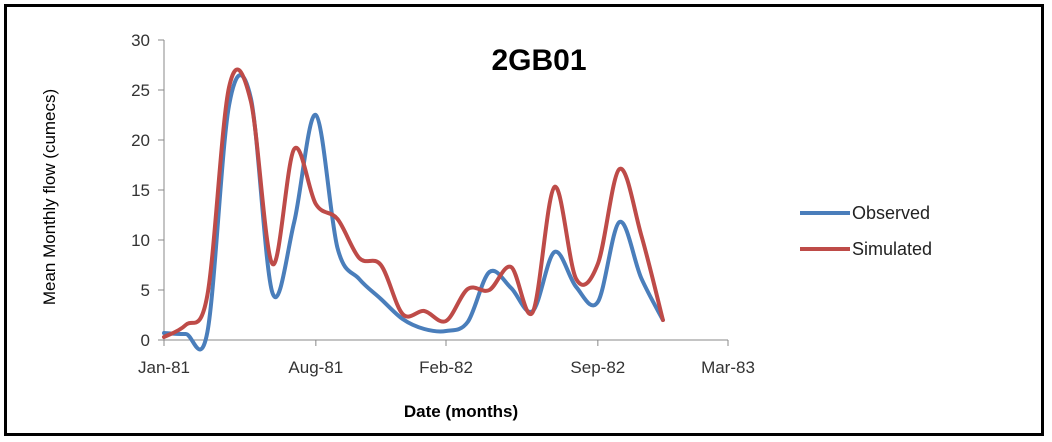  I want to click on legend-label-simulated: Simulated, so click(892, 249).